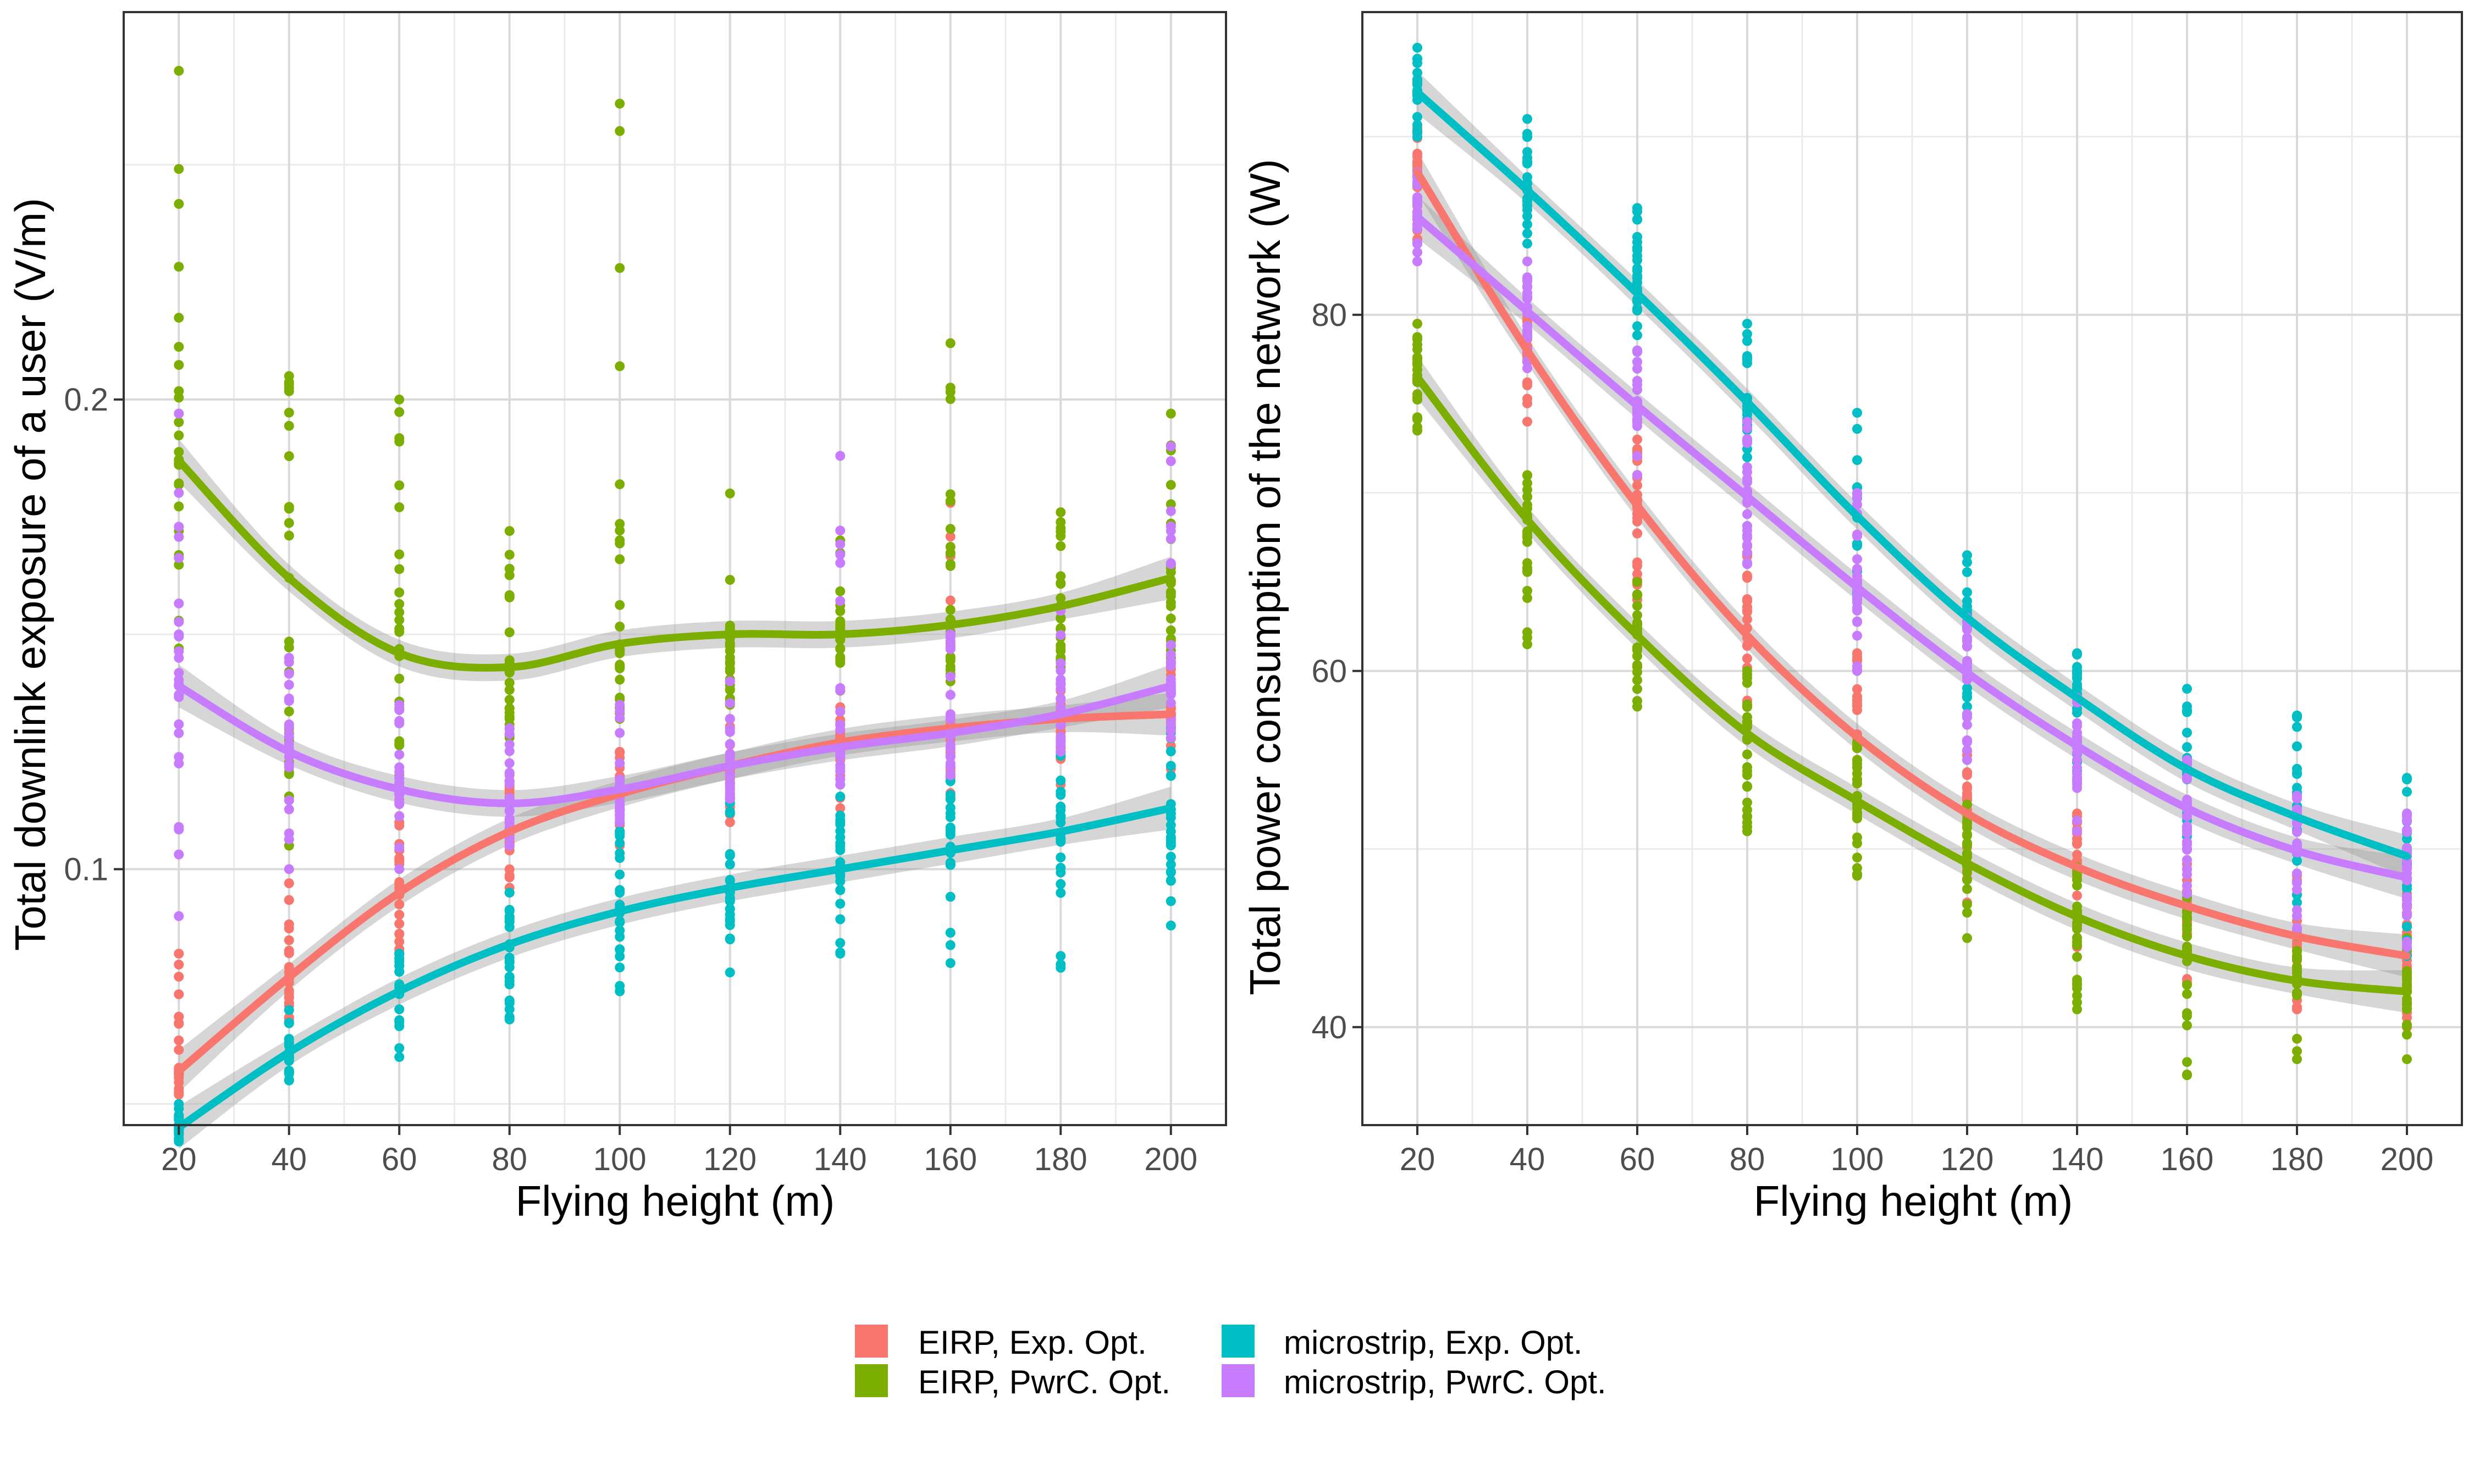 This screenshot has height=1484, width=2474. Describe the element at coordinates (872, 1341) in the screenshot. I see `legend-swatch` at that location.